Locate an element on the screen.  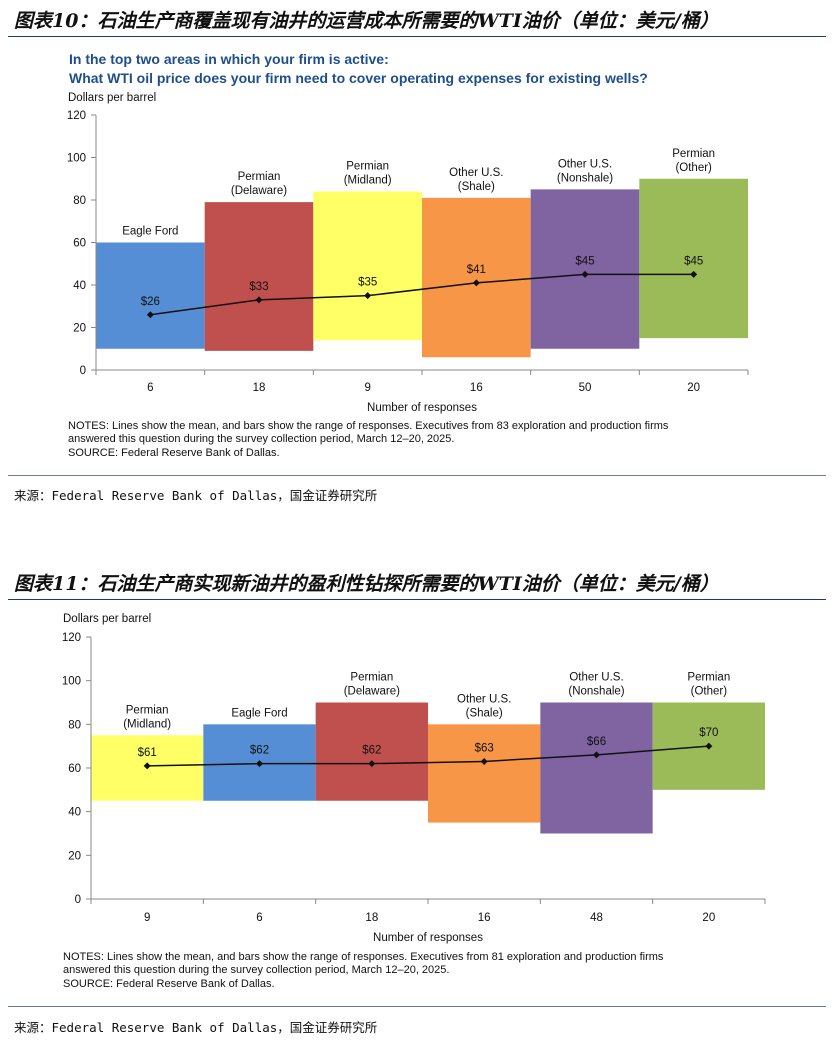
mean-data-label: $35 is located at coordinates (367, 283).